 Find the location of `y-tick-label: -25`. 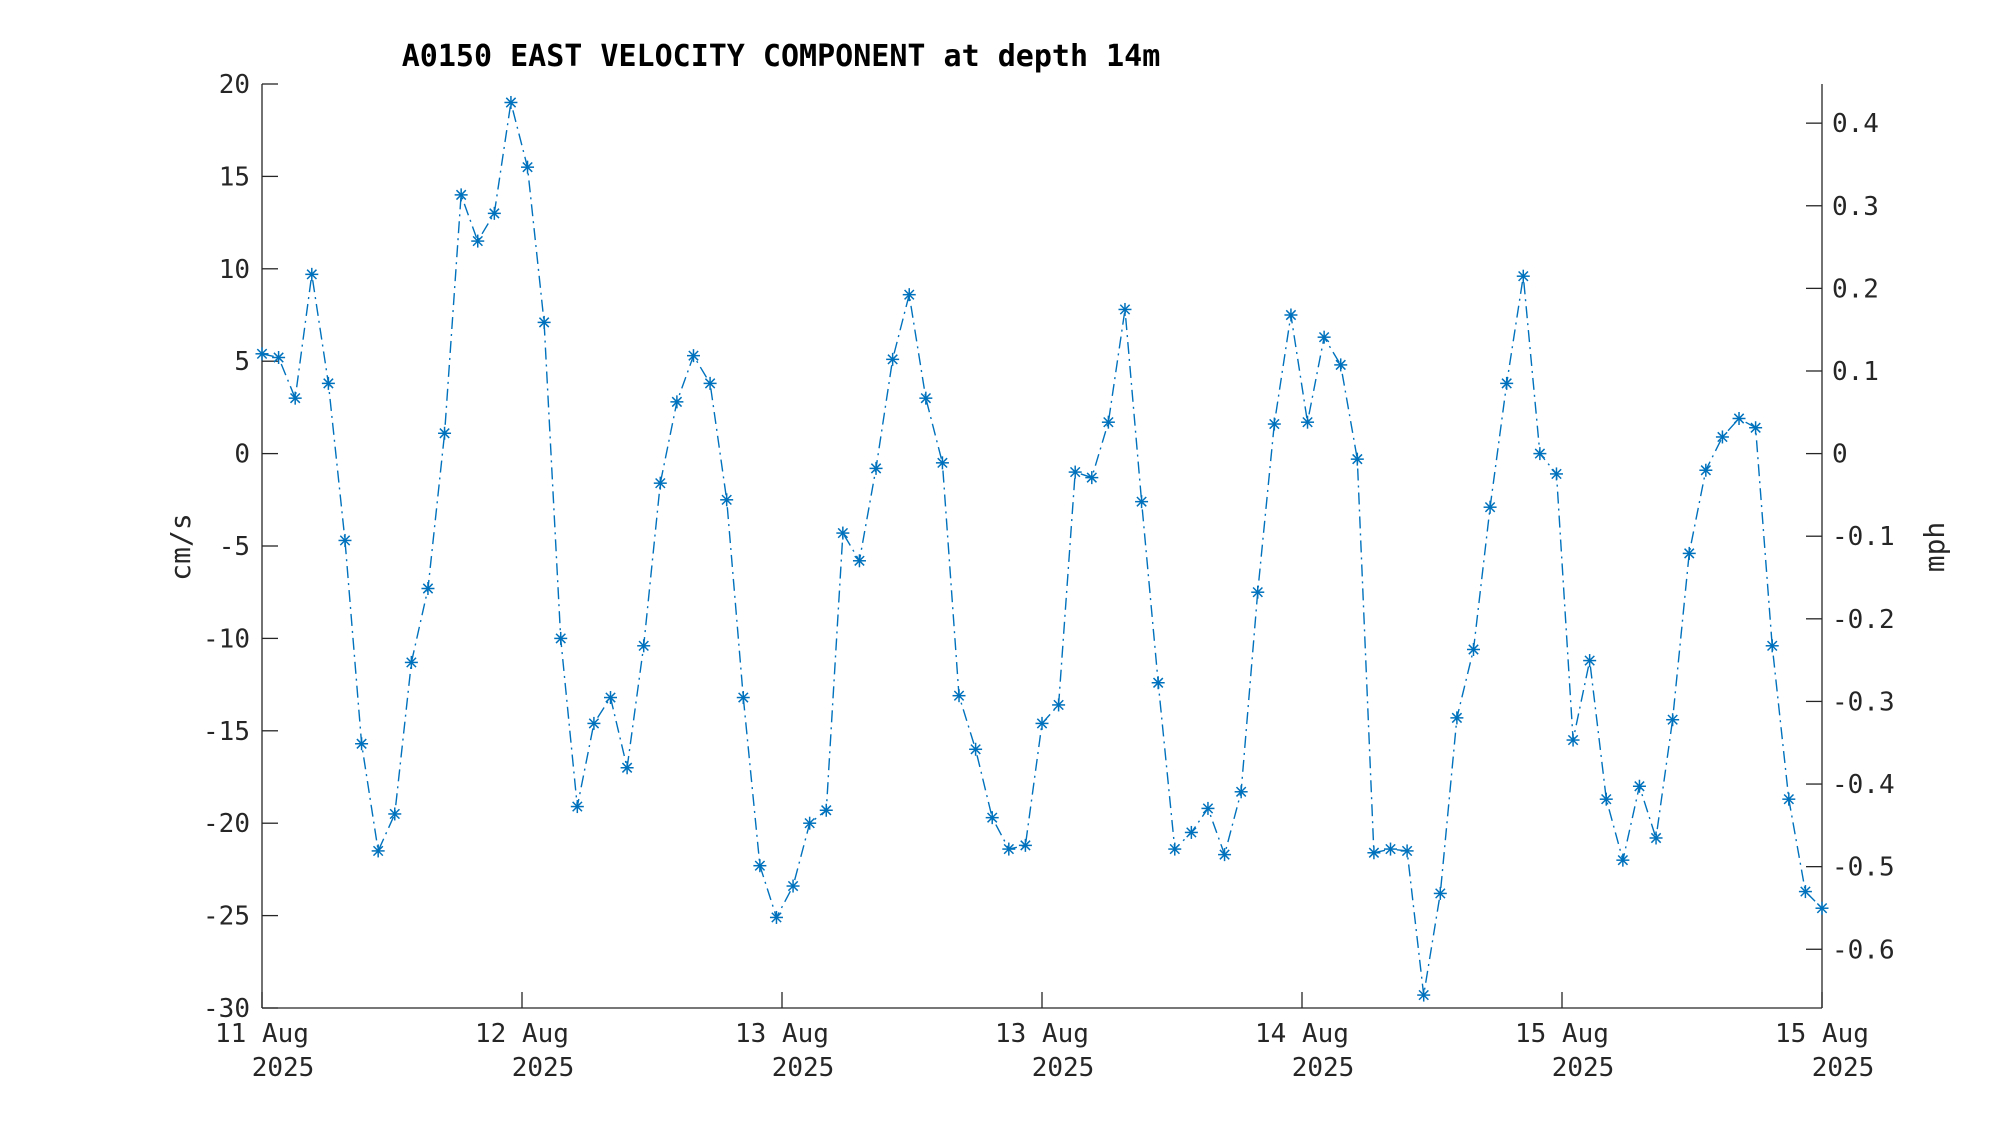

y-tick-label: -25 is located at coordinates (226, 917).